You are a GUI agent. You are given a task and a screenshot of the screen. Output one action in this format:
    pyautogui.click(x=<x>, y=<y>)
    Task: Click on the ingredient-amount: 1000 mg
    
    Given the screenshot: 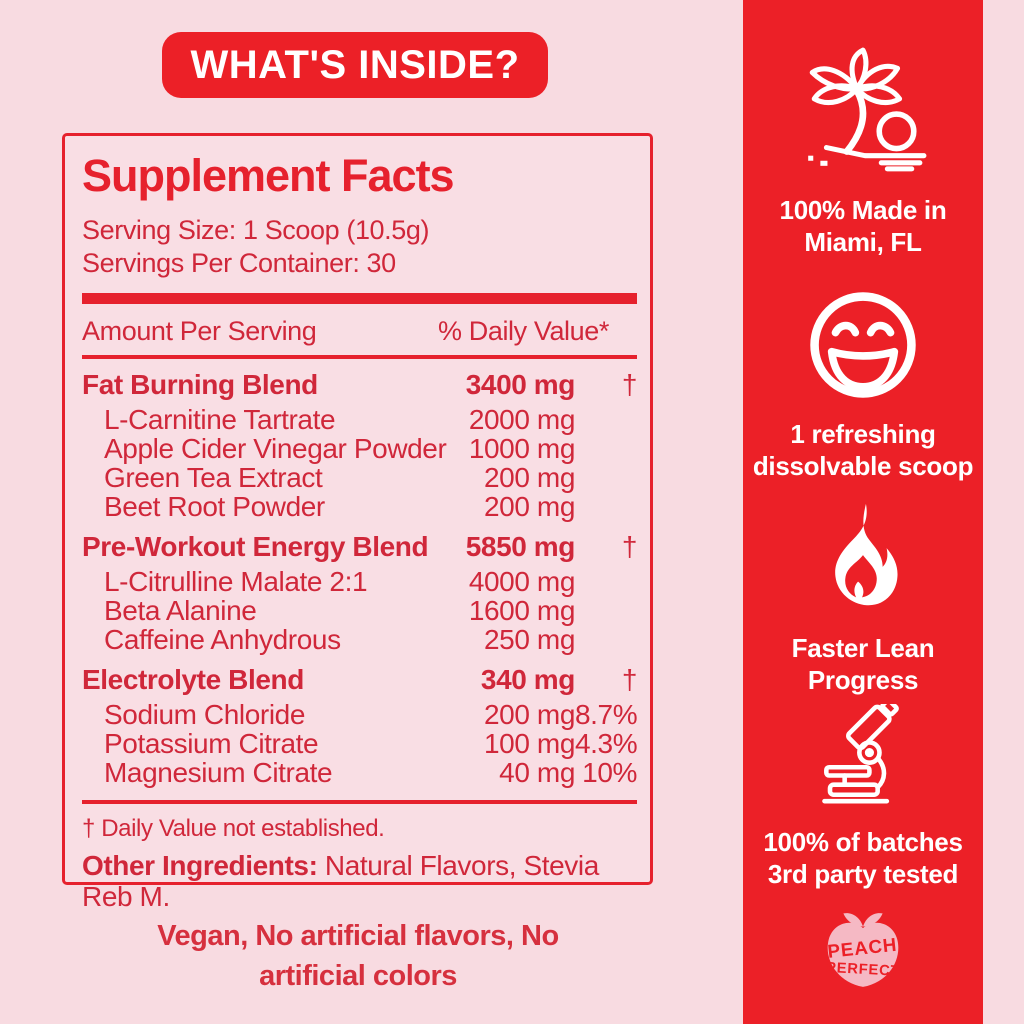 What is the action you would take?
    pyautogui.click(x=522, y=448)
    